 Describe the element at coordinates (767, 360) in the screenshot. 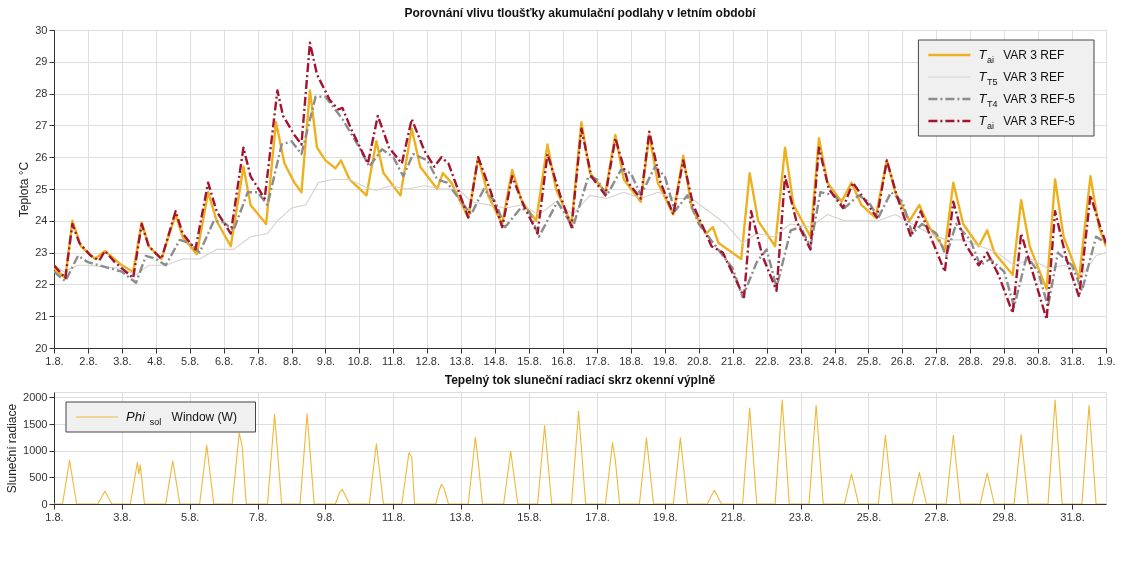

I see `x-tick-label: 22.8.` at that location.